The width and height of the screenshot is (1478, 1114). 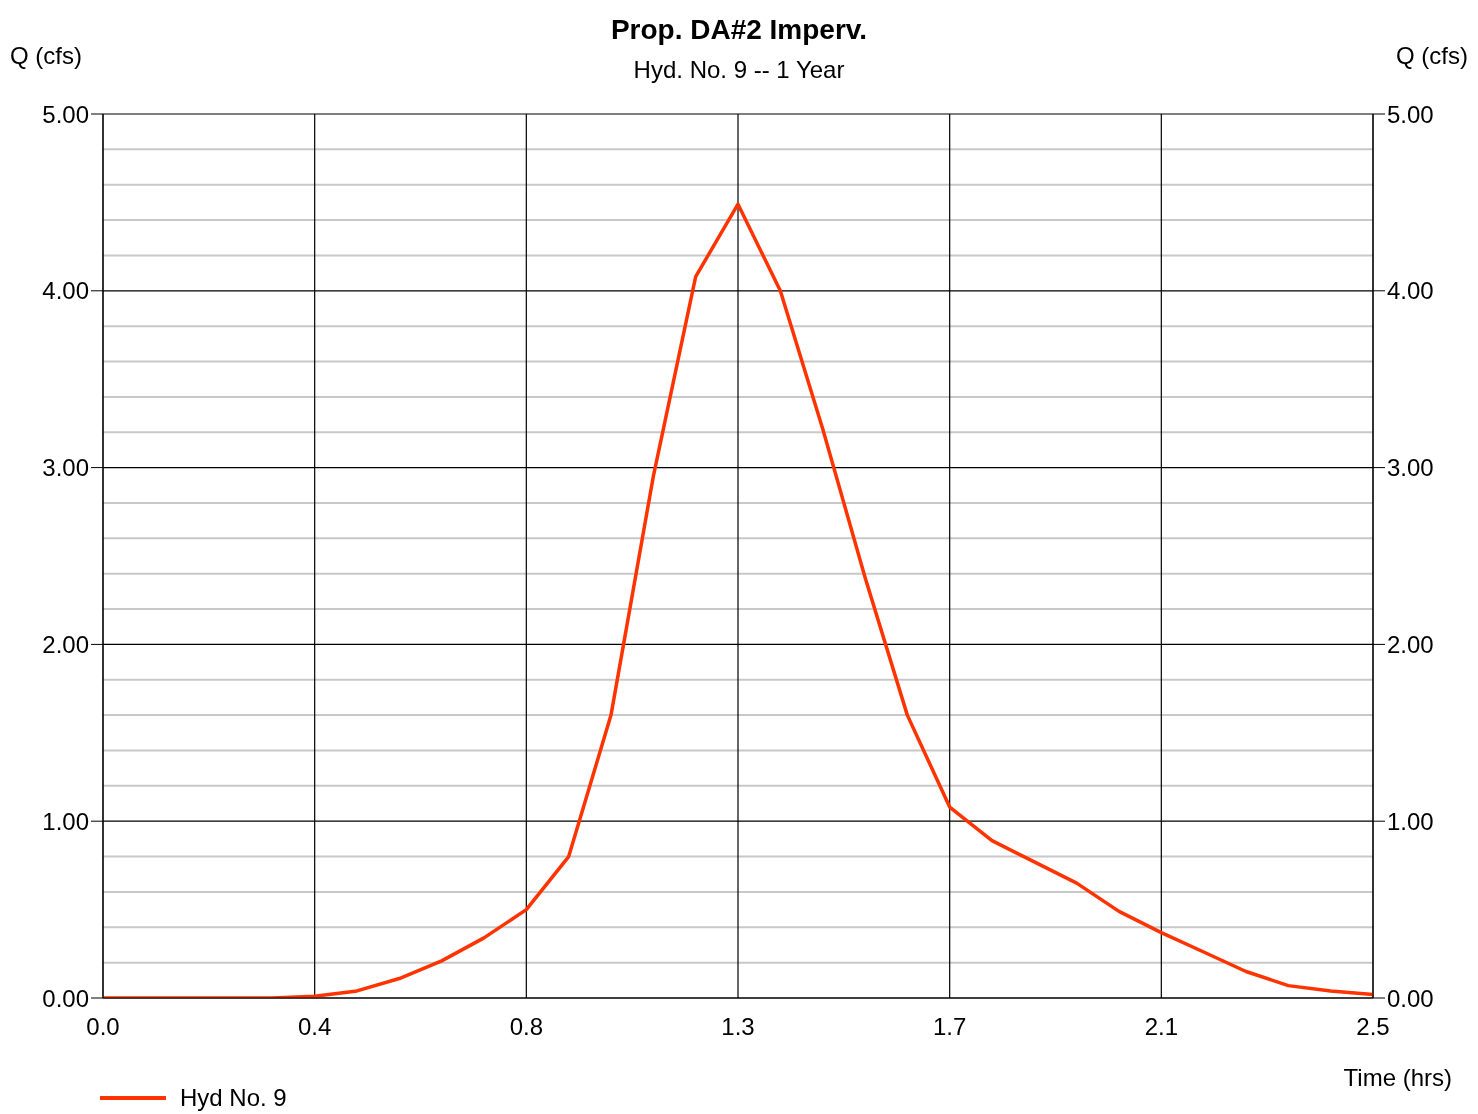 What do you see at coordinates (65, 821) in the screenshot?
I see `y-tick-label: 1.00` at bounding box center [65, 821].